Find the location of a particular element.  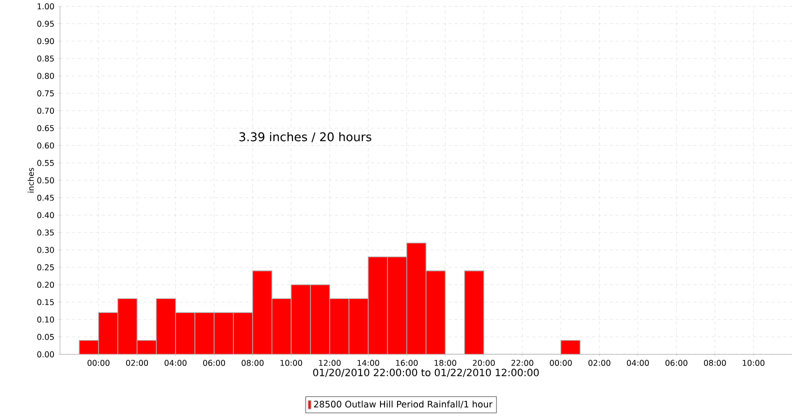

annotation: 3.39 inches / 20 hours is located at coordinates (305, 137).